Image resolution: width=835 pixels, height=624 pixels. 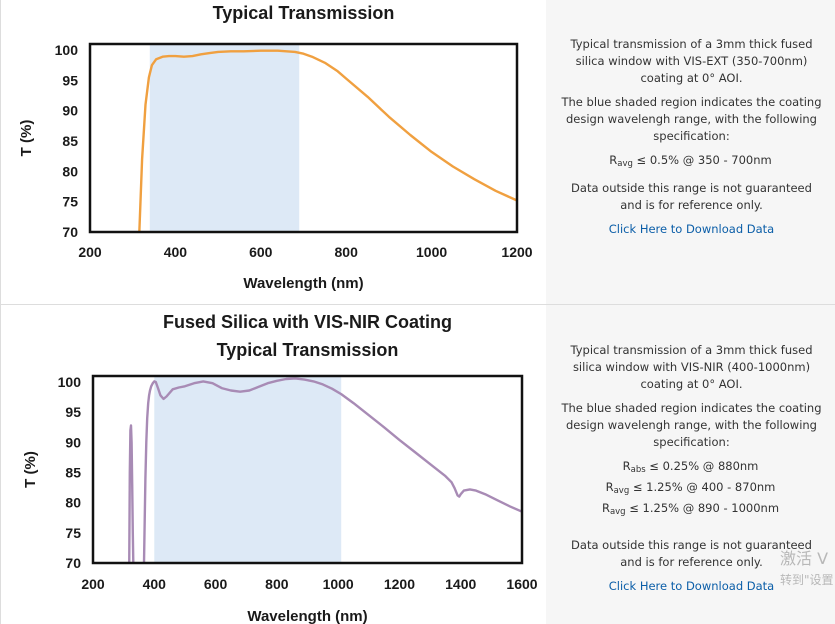 I want to click on spec-line: Ravg ≤ 1.25% @ 400 - 870nm, so click(x=690, y=489).